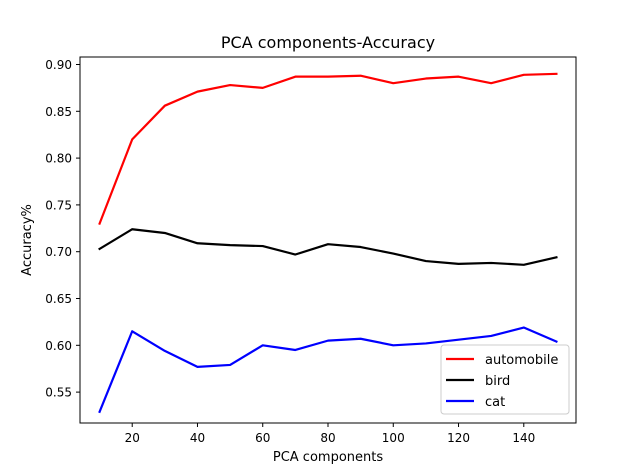 The image size is (640, 473). I want to click on legend-box, so click(505, 379).